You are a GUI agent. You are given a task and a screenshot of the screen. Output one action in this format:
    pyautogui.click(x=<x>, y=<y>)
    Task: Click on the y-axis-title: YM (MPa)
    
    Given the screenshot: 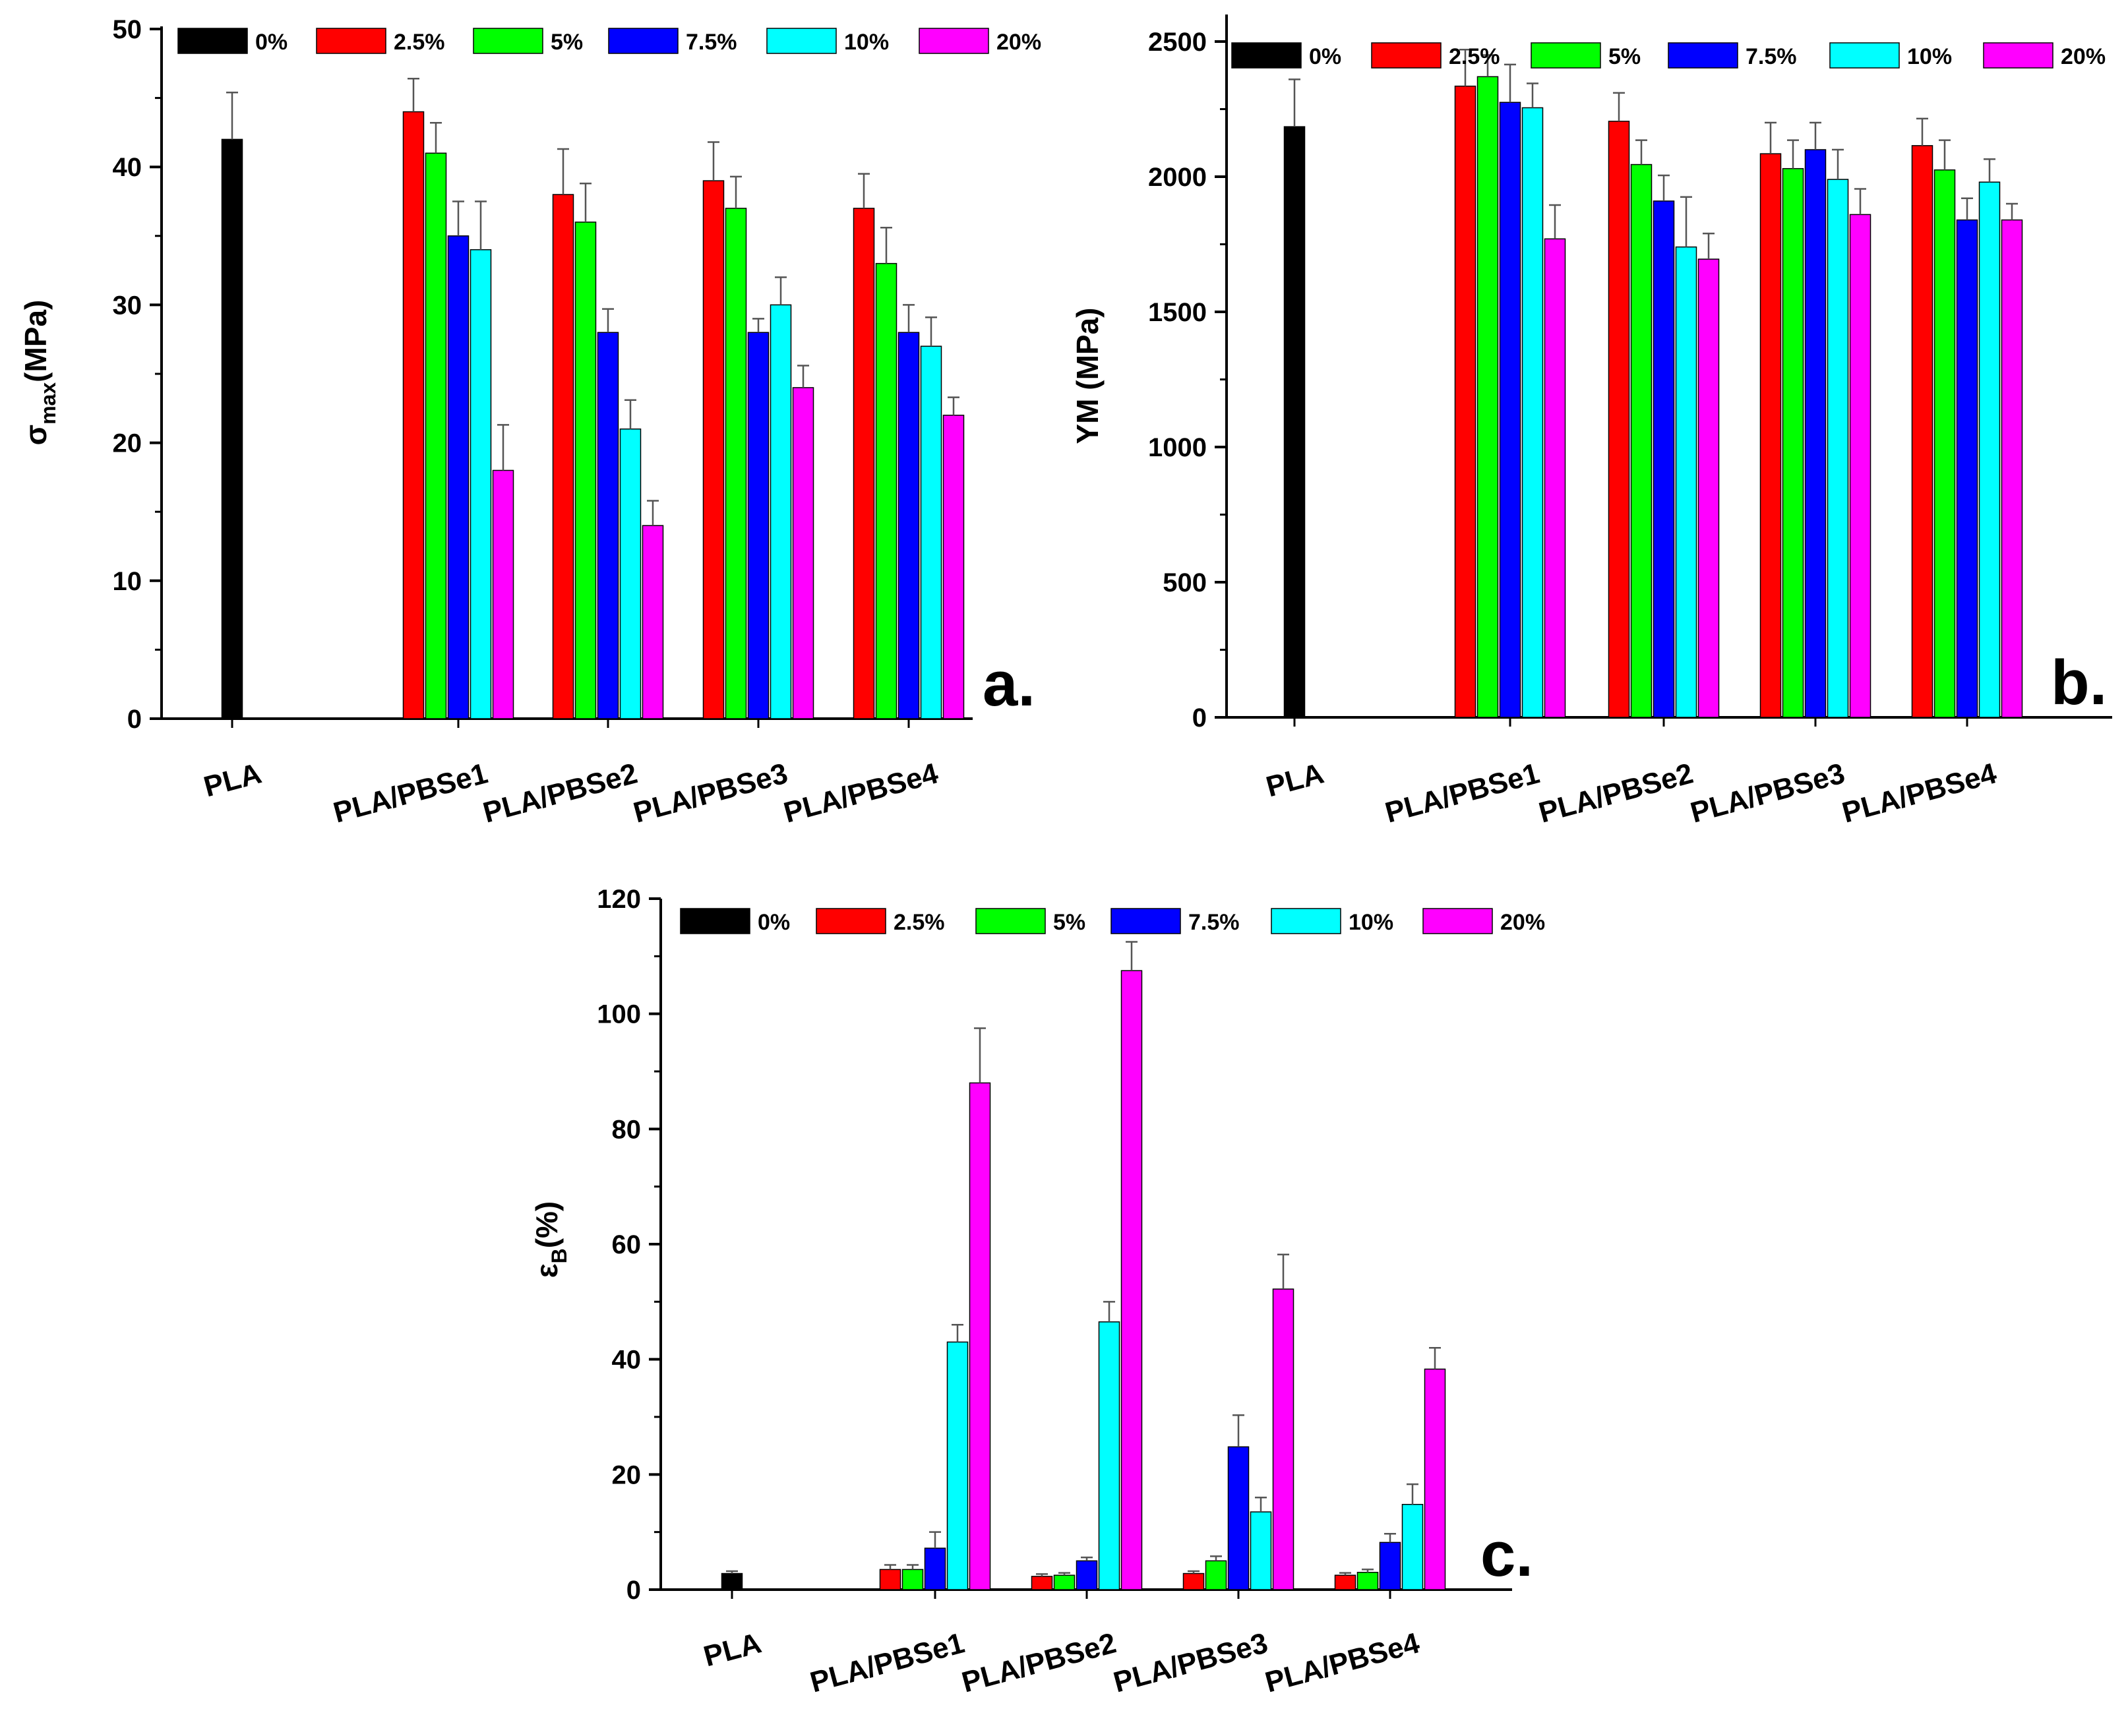 What is the action you would take?
    pyautogui.click(x=1088, y=376)
    